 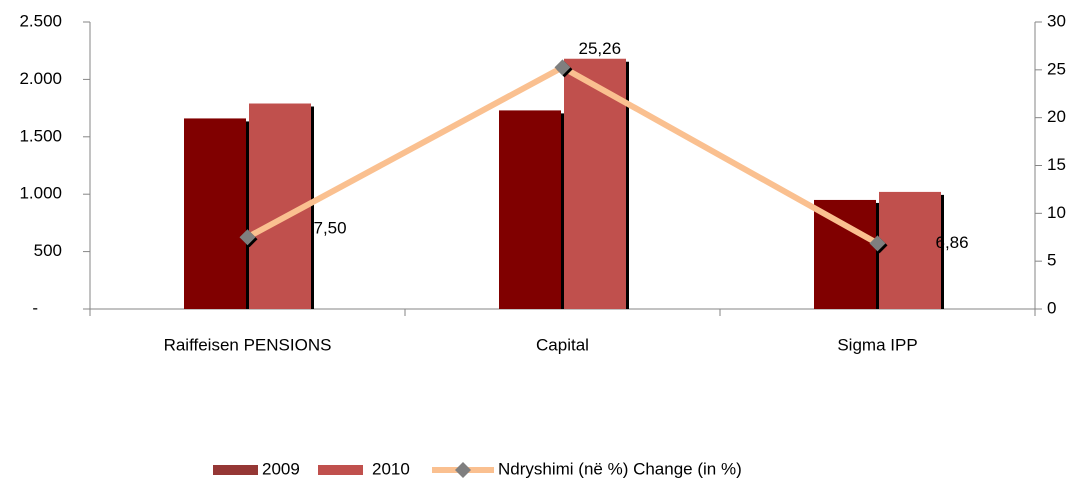 What do you see at coordinates (35, 307) in the screenshot?
I see `y-tick-label: -` at bounding box center [35, 307].